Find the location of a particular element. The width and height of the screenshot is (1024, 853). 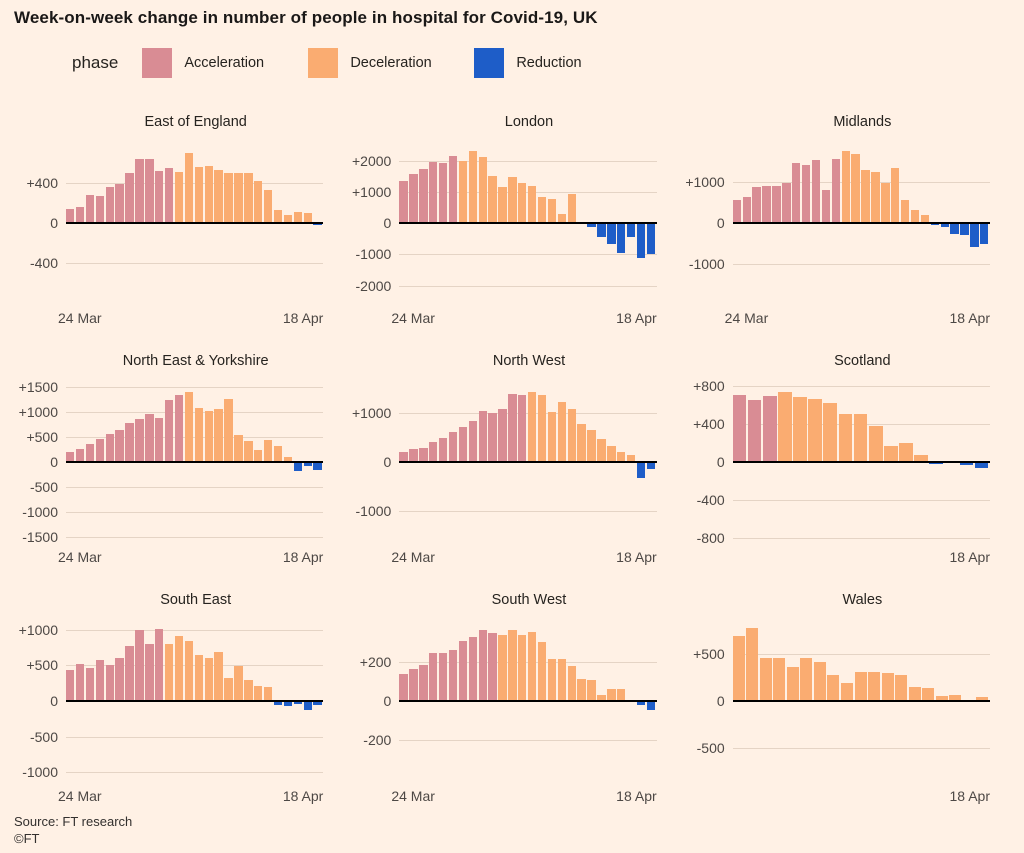

y-axis: +200 0 -200 is located at coordinates (373, 701).